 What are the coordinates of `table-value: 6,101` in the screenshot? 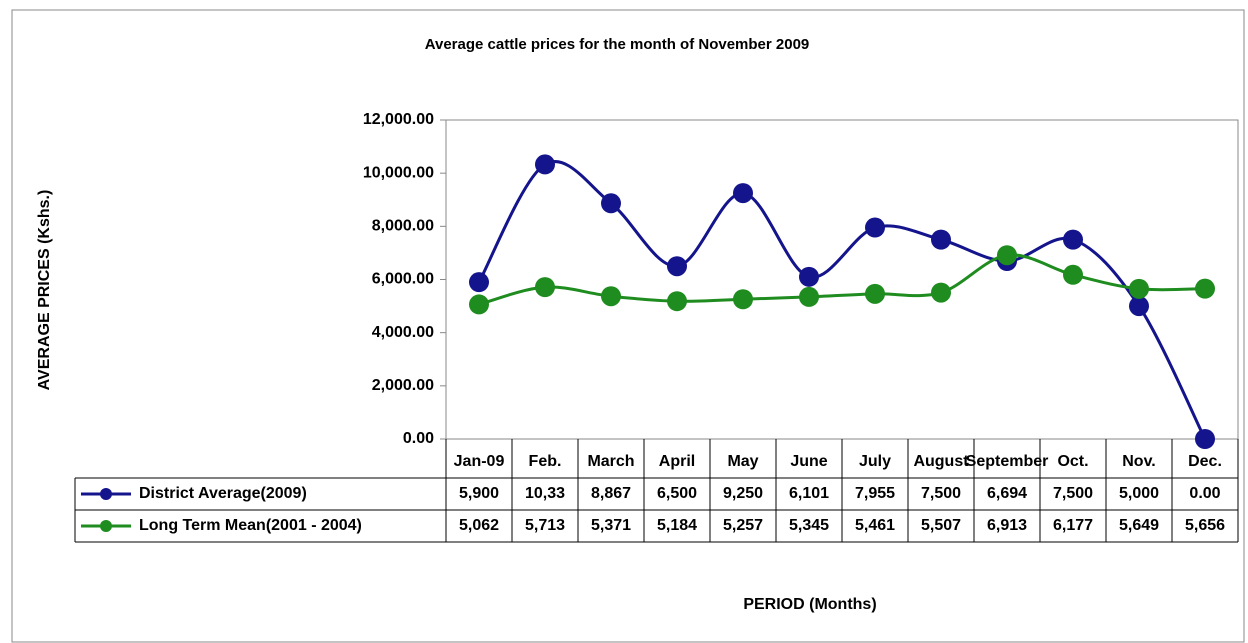 It's located at (809, 493).